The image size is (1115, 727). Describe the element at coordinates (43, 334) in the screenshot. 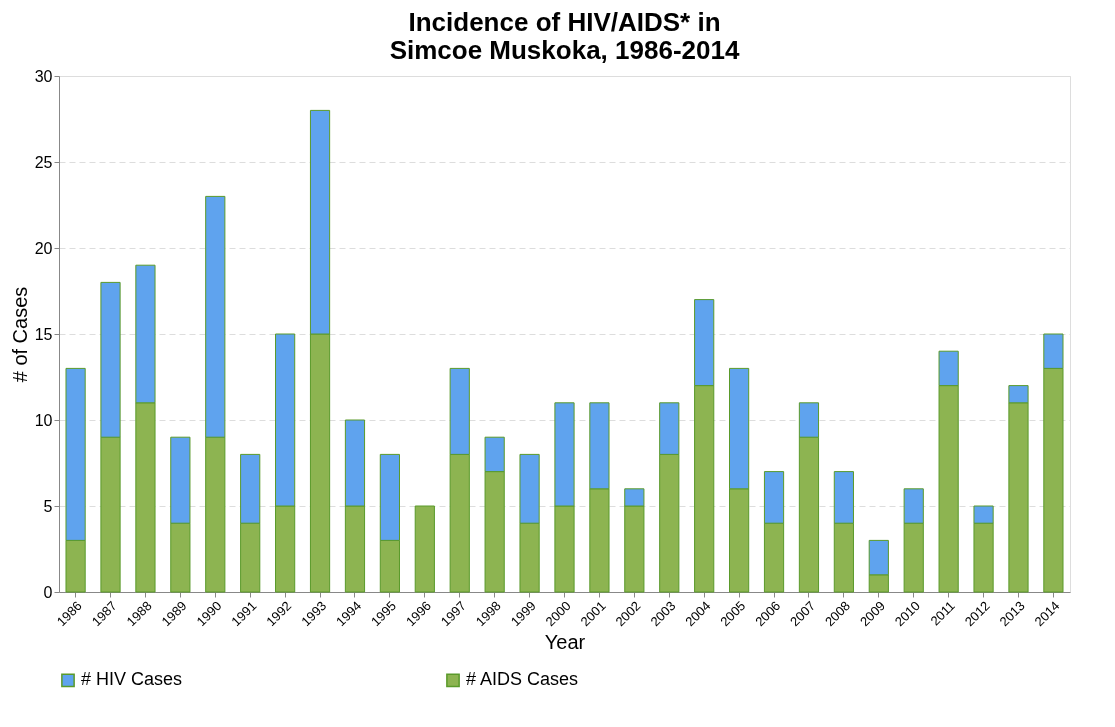

I see `y-tick-label: 15` at that location.